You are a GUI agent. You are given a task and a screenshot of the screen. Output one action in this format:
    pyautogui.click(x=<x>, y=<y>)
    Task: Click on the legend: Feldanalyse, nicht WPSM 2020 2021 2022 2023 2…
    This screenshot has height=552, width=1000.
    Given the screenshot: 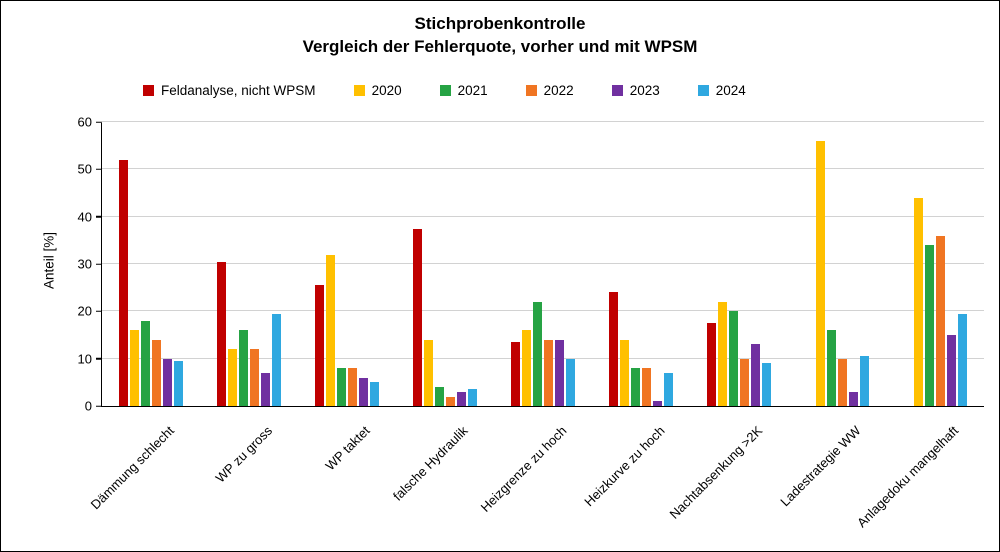 What is the action you would take?
    pyautogui.click(x=444, y=90)
    